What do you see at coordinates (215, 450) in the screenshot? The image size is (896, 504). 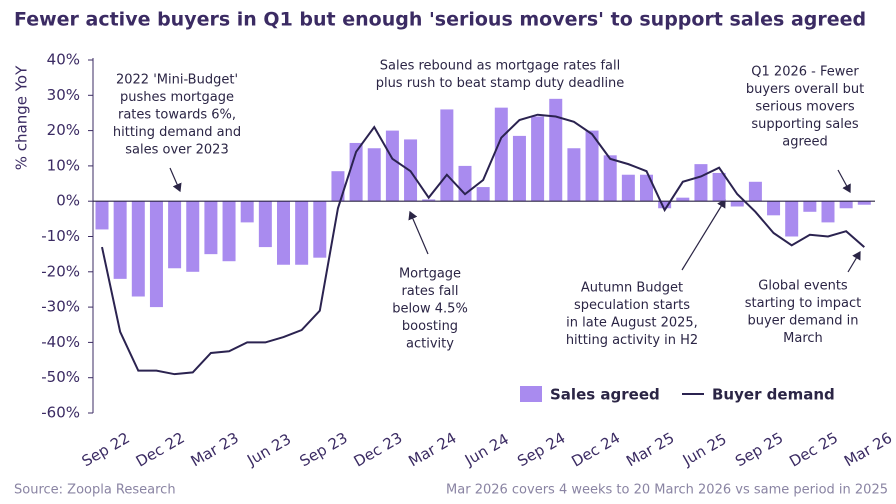 I see `x-tick-label: Mar 23` at bounding box center [215, 450].